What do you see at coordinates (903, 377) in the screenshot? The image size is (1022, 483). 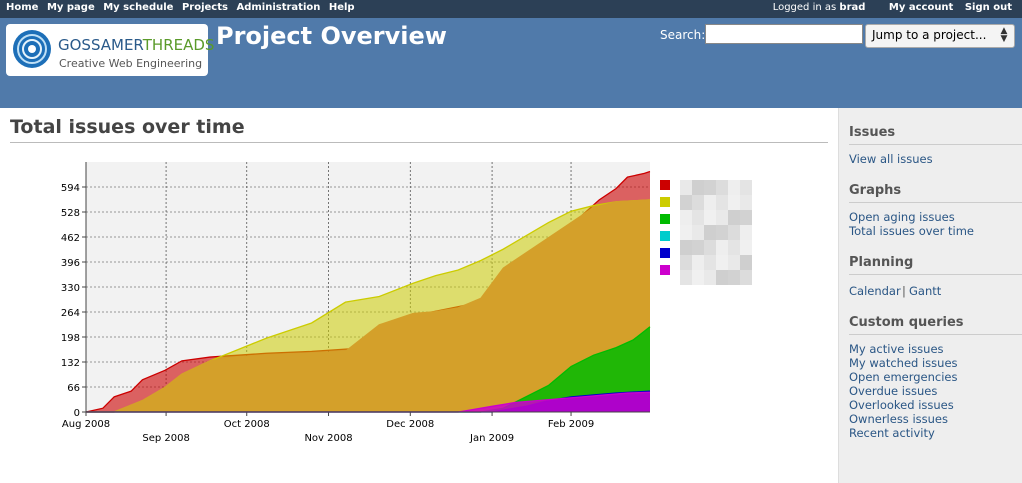 I see `open-emergencies-link: Open emergencies` at bounding box center [903, 377].